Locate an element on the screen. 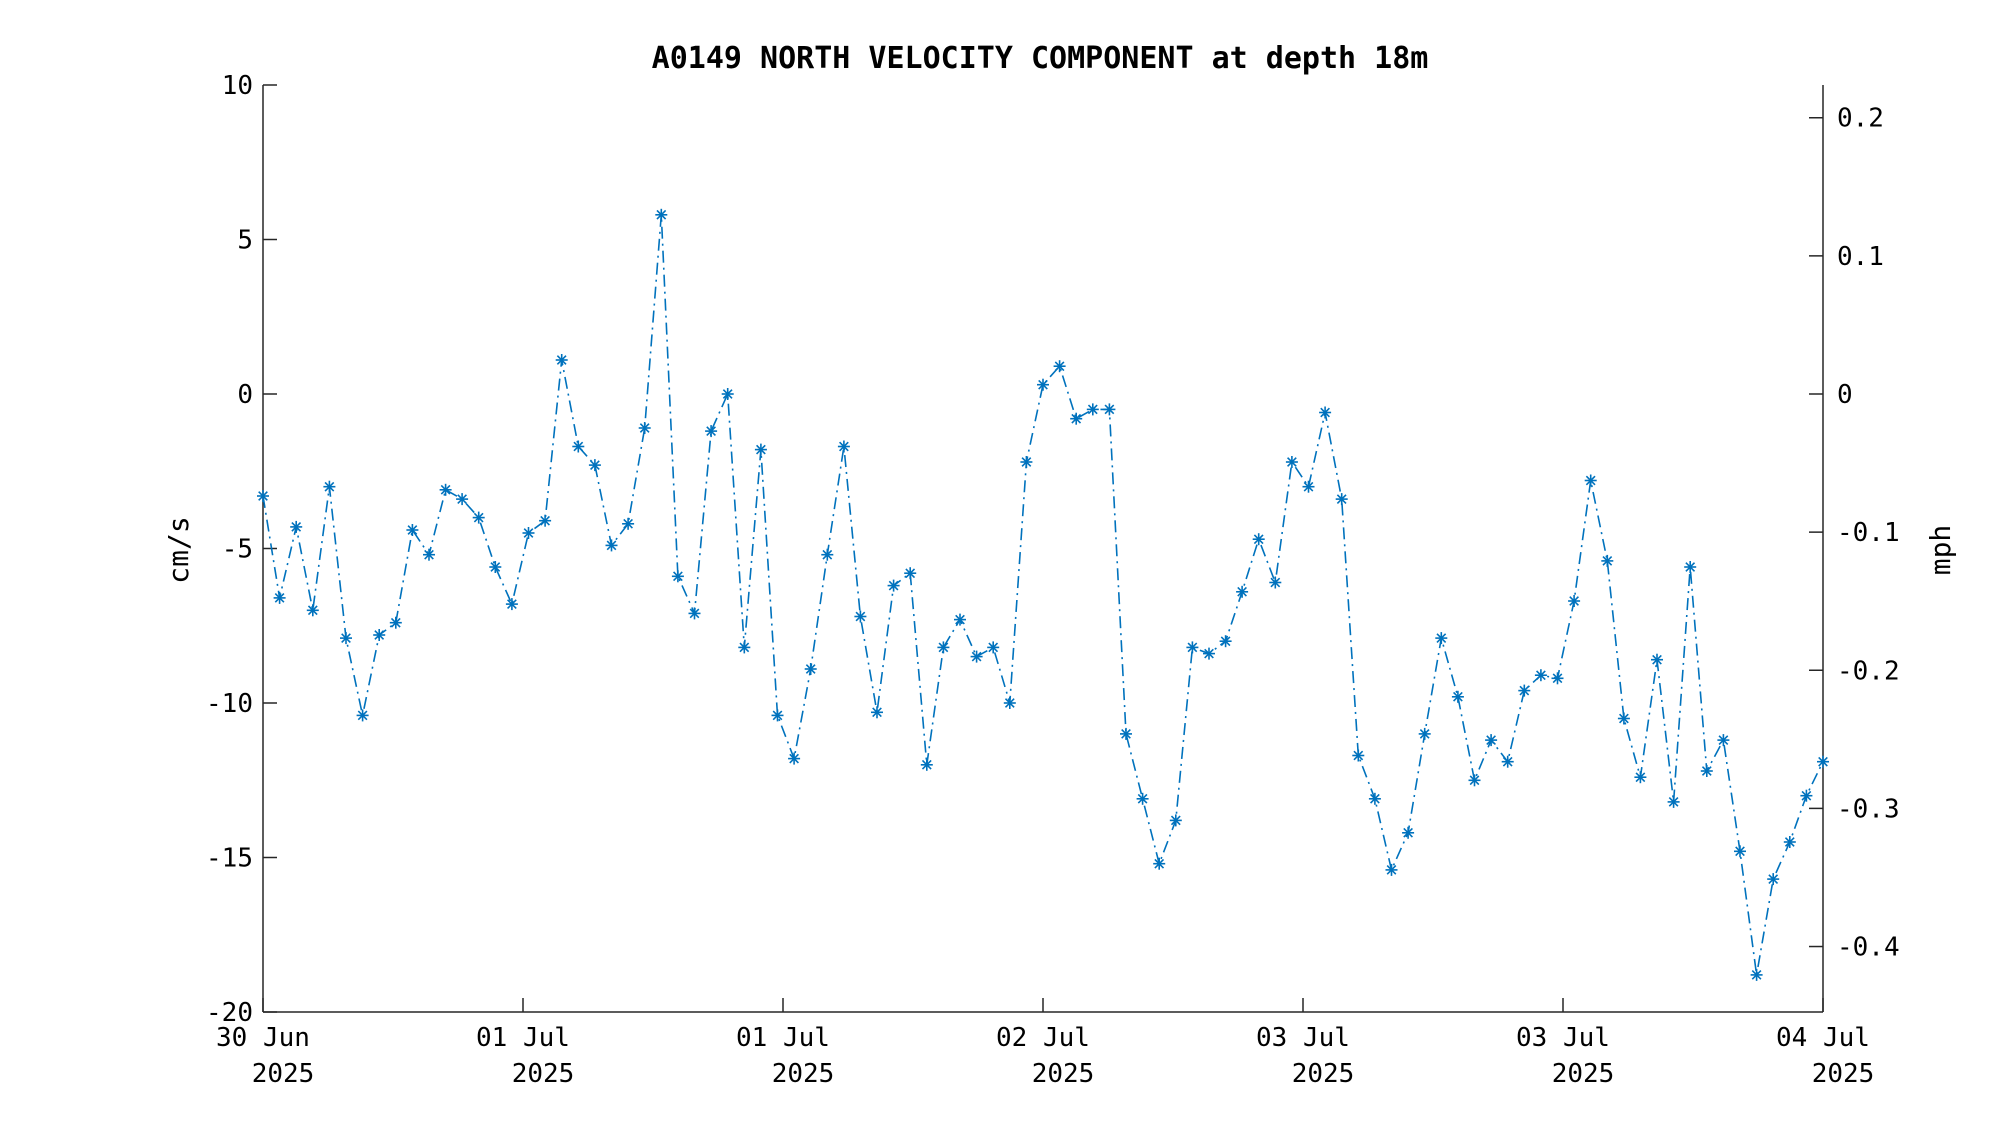 This screenshot has height=1130, width=2000. y-tick-label-right: 0 is located at coordinates (1845, 395).